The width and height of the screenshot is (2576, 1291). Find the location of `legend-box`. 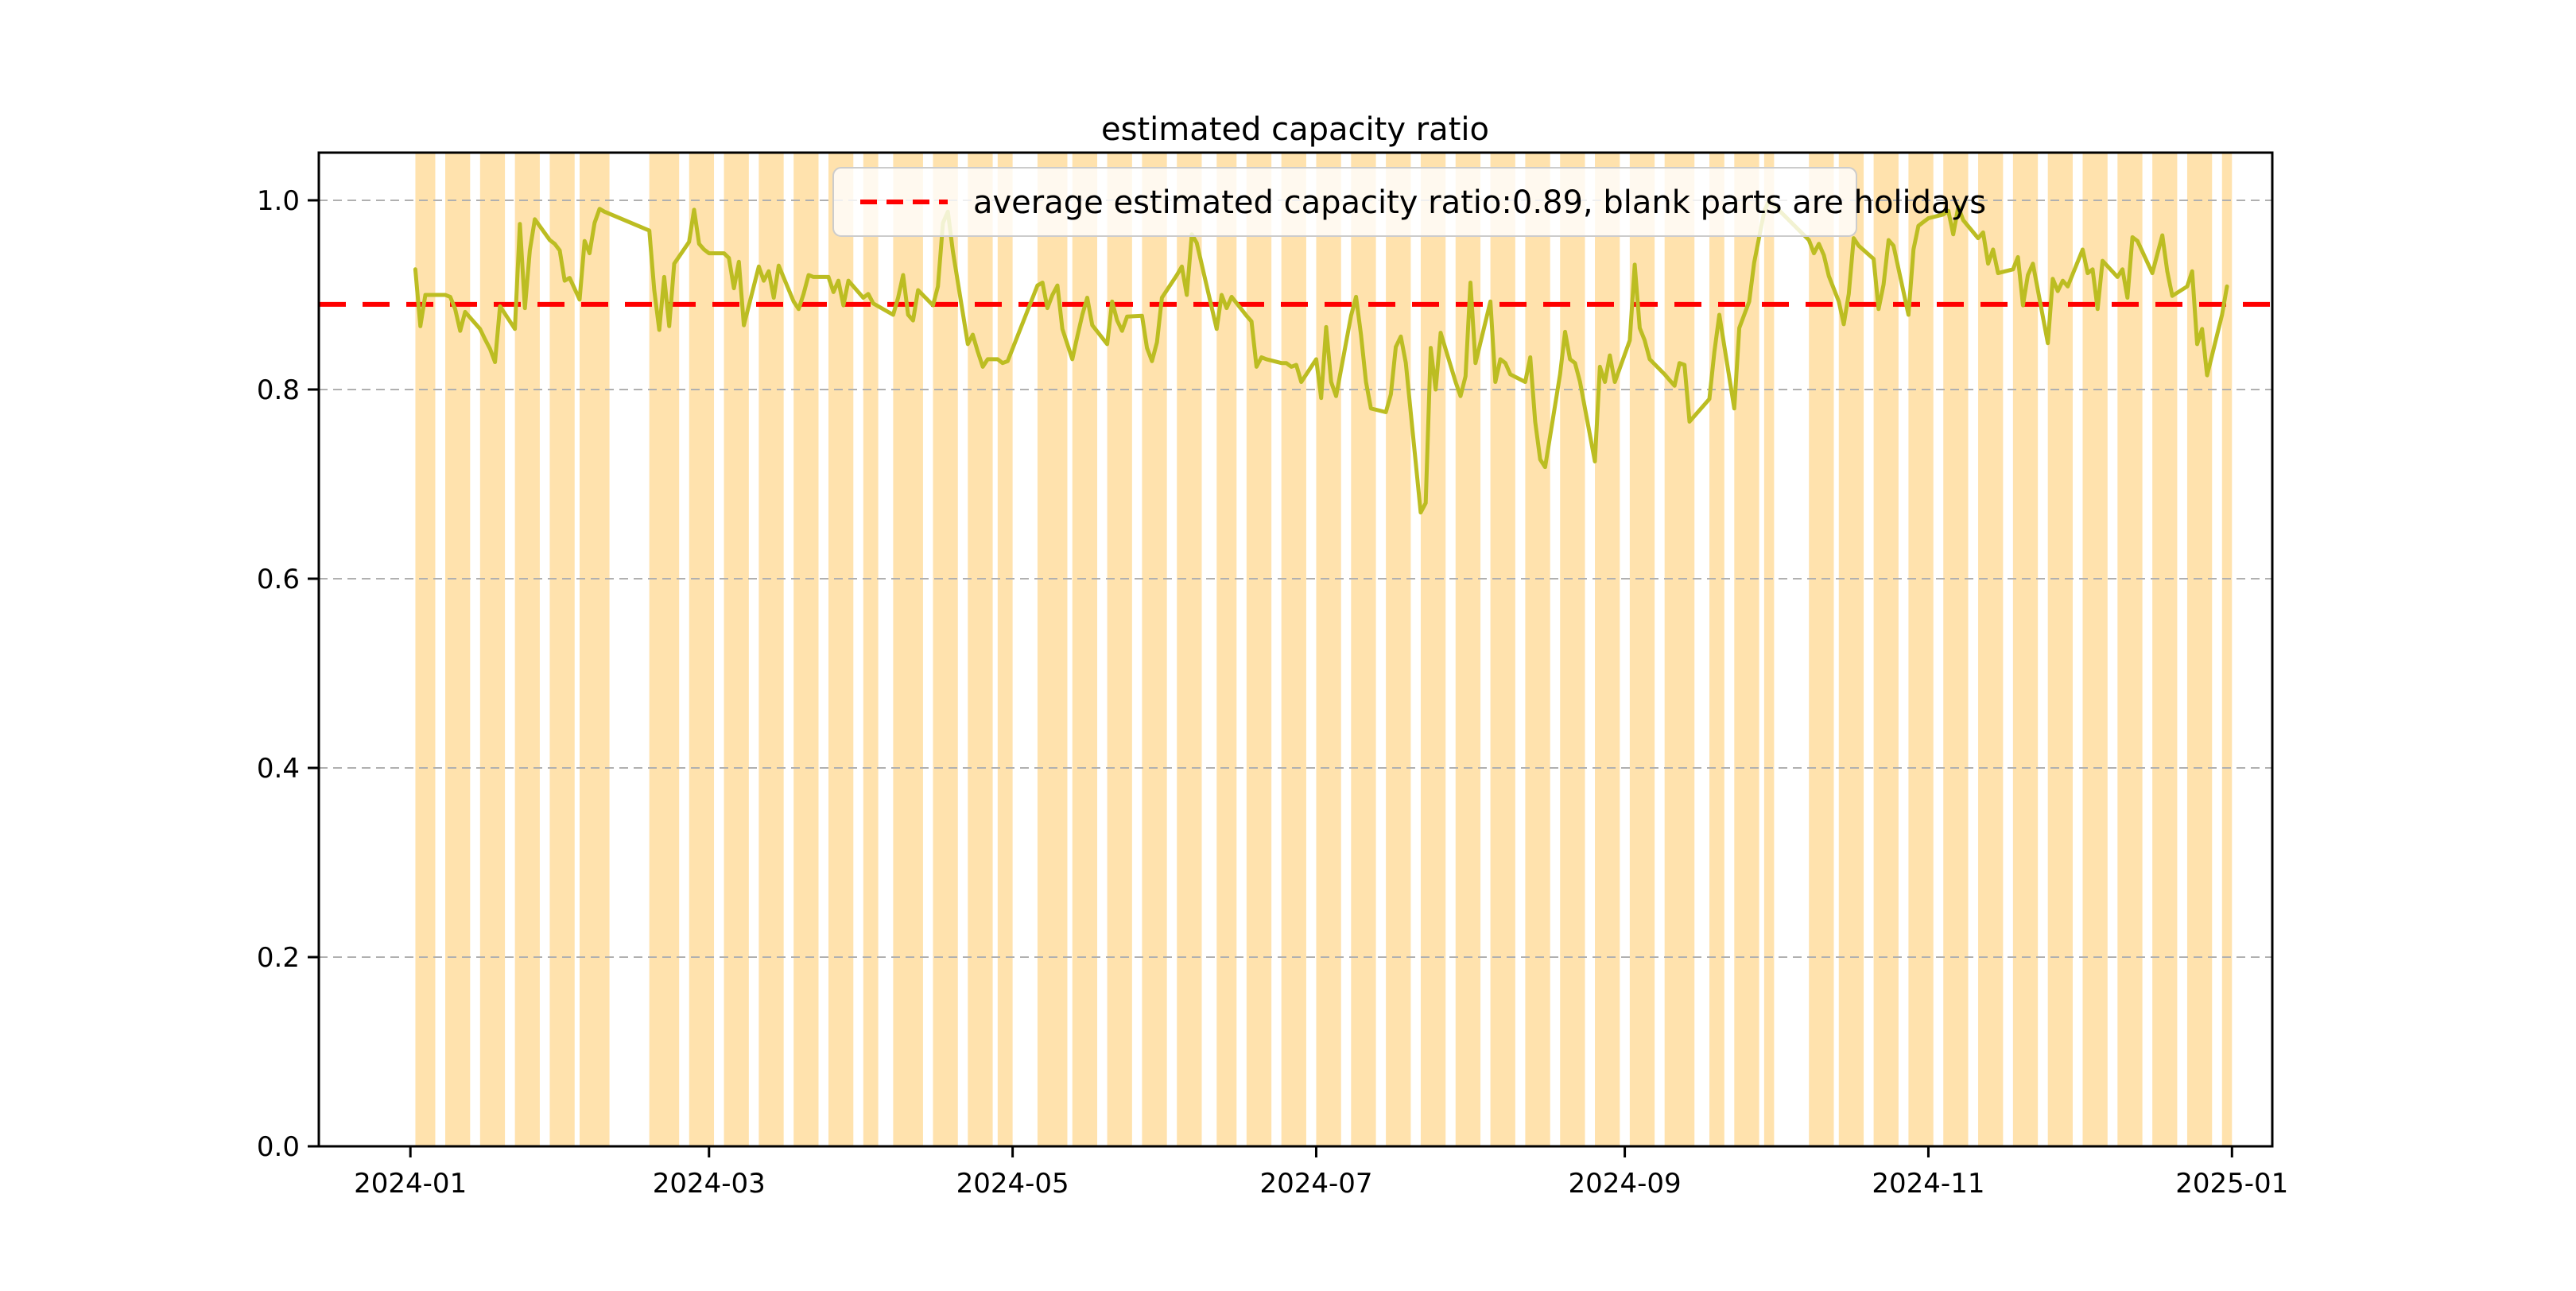

legend-box is located at coordinates (1344, 202).